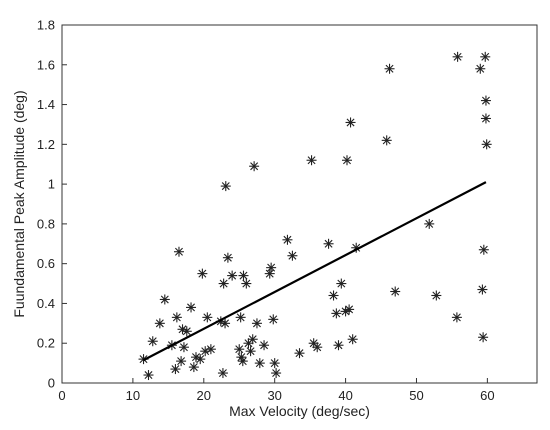  I want to click on x-tick-label: 20, so click(204, 395).